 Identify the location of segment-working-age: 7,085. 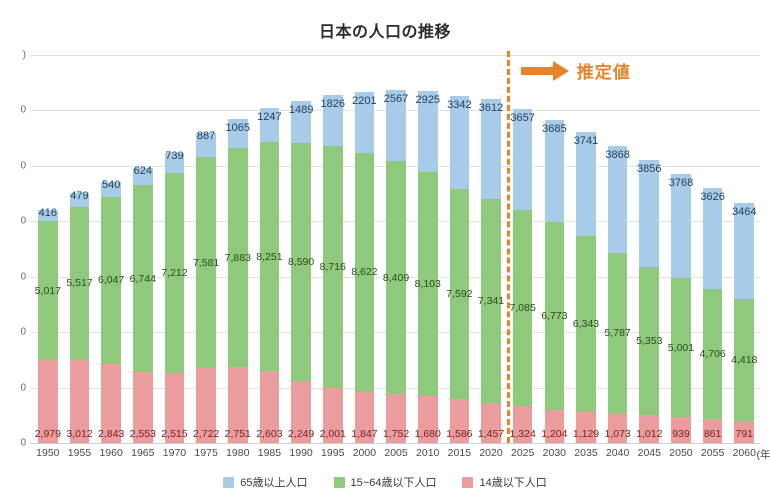
(523, 308).